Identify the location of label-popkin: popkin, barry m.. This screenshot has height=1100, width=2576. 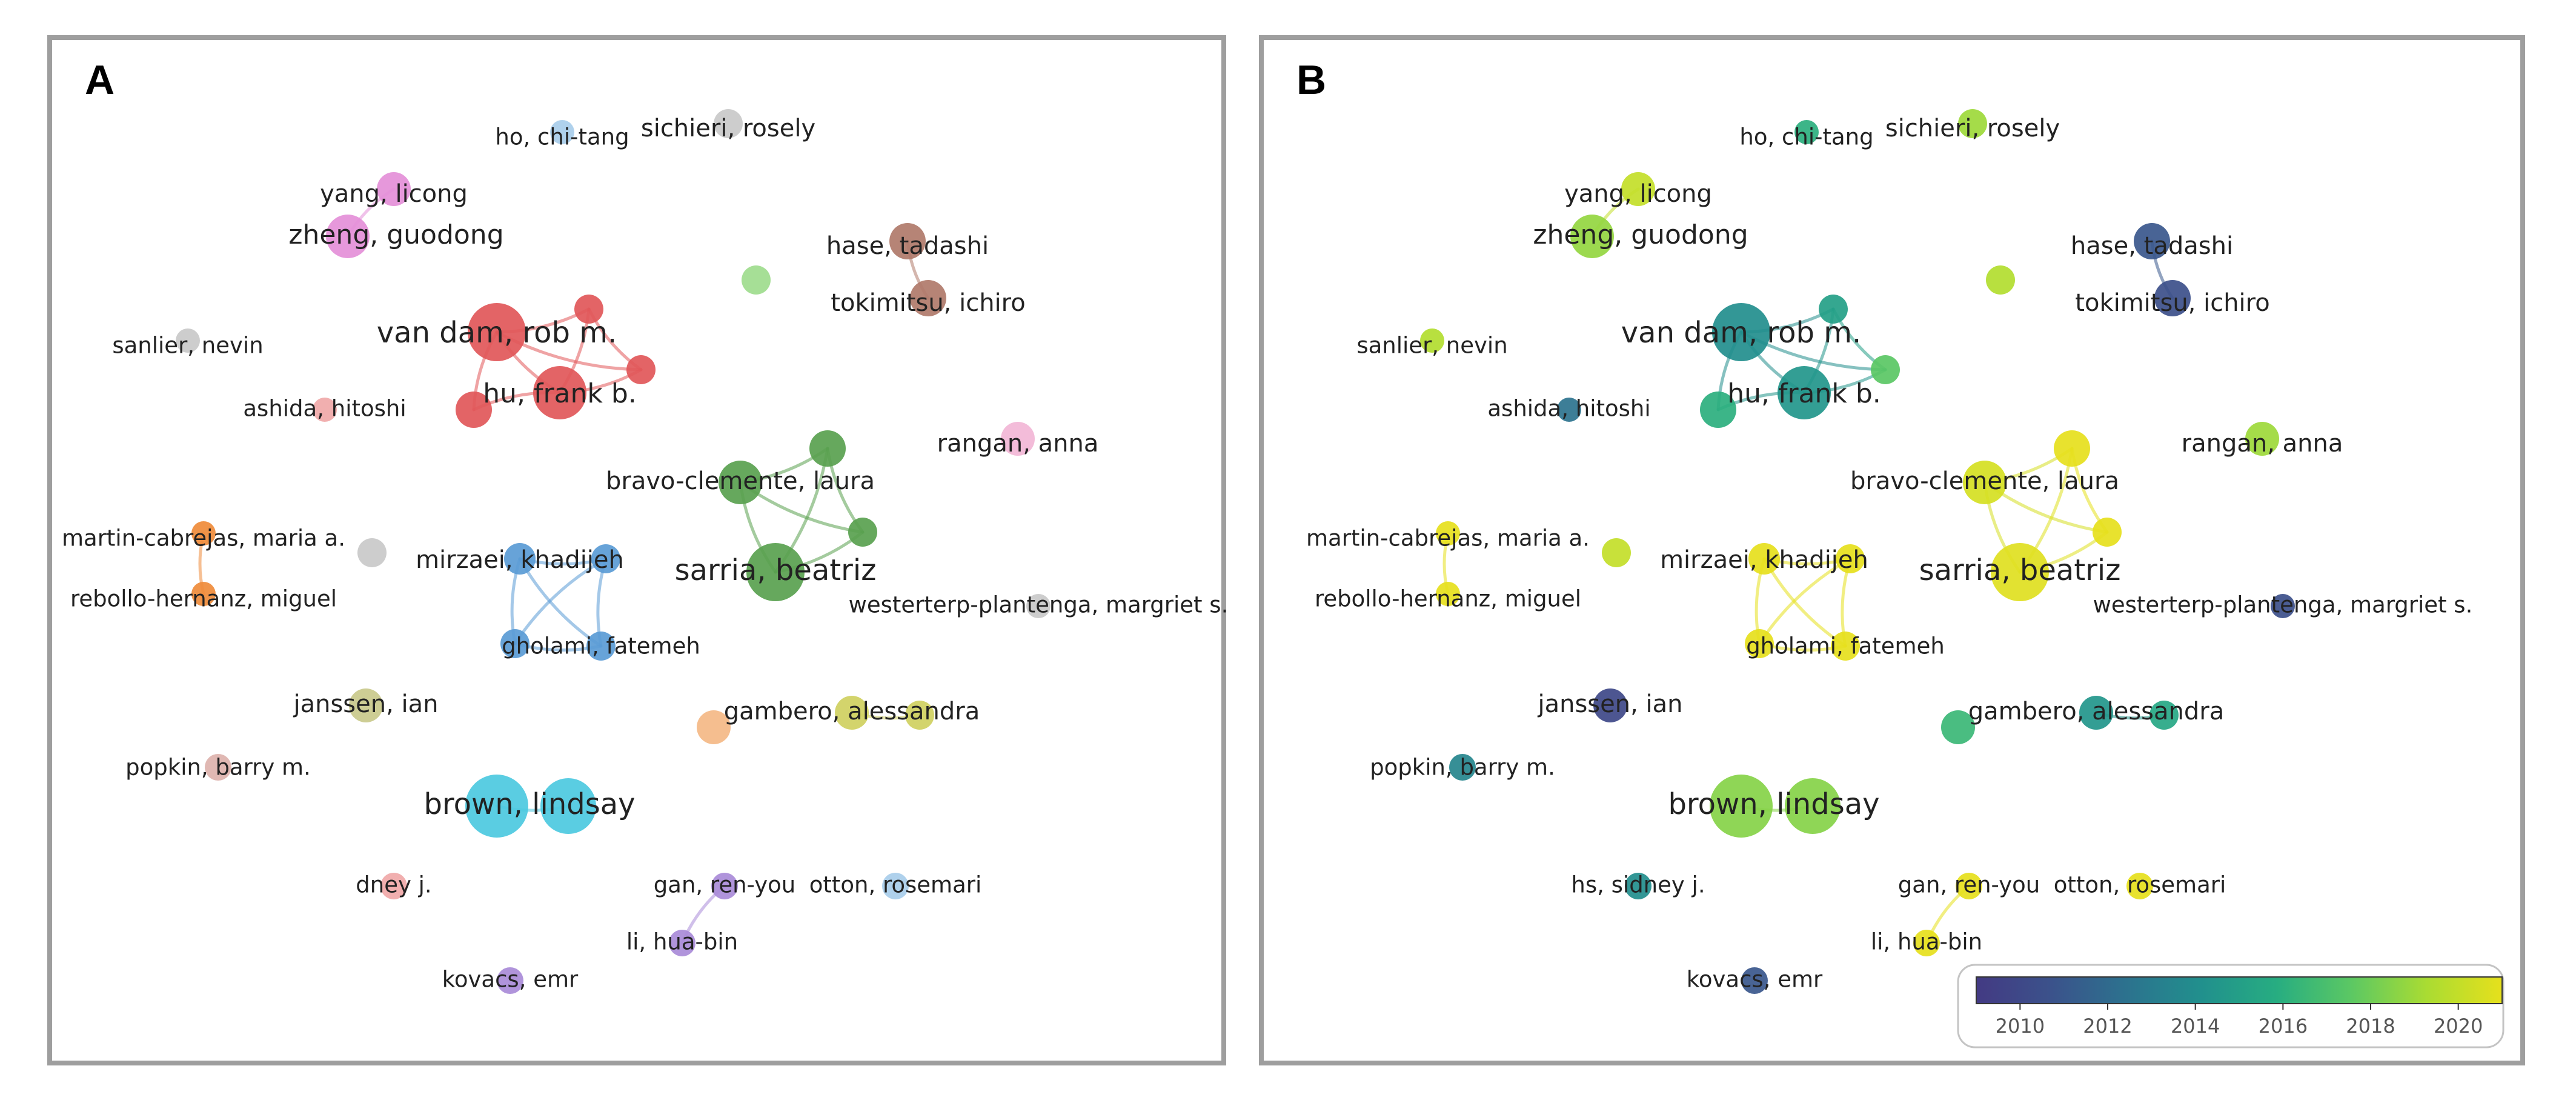
(1463, 768).